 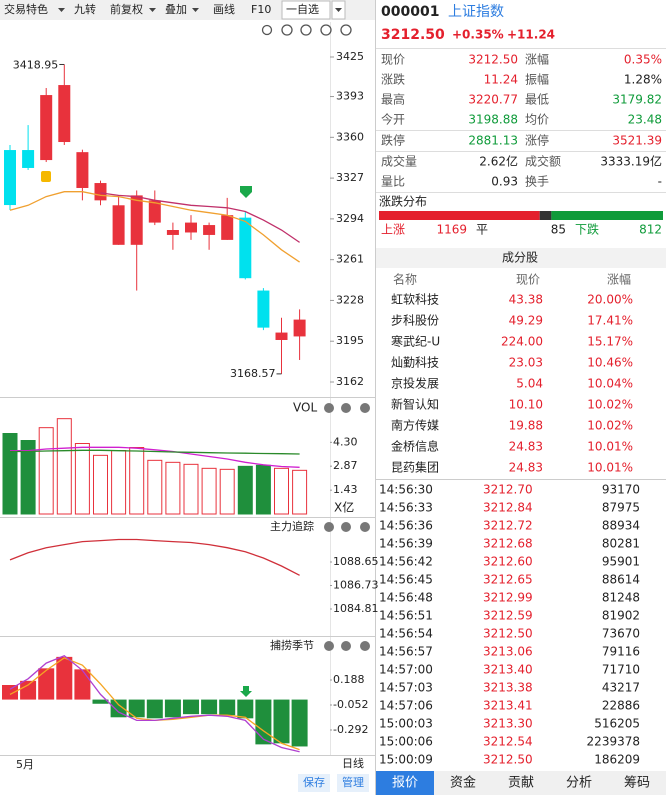 I want to click on toolbar-item: 交易特色, so click(x=26, y=9).